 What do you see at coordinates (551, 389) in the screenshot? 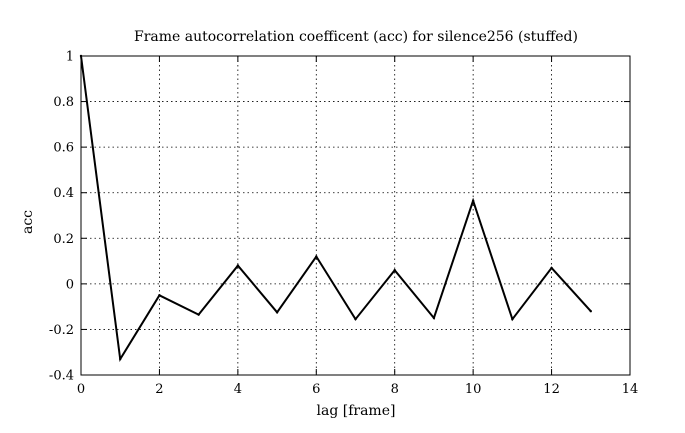
I see `x-tick-label: 12` at bounding box center [551, 389].